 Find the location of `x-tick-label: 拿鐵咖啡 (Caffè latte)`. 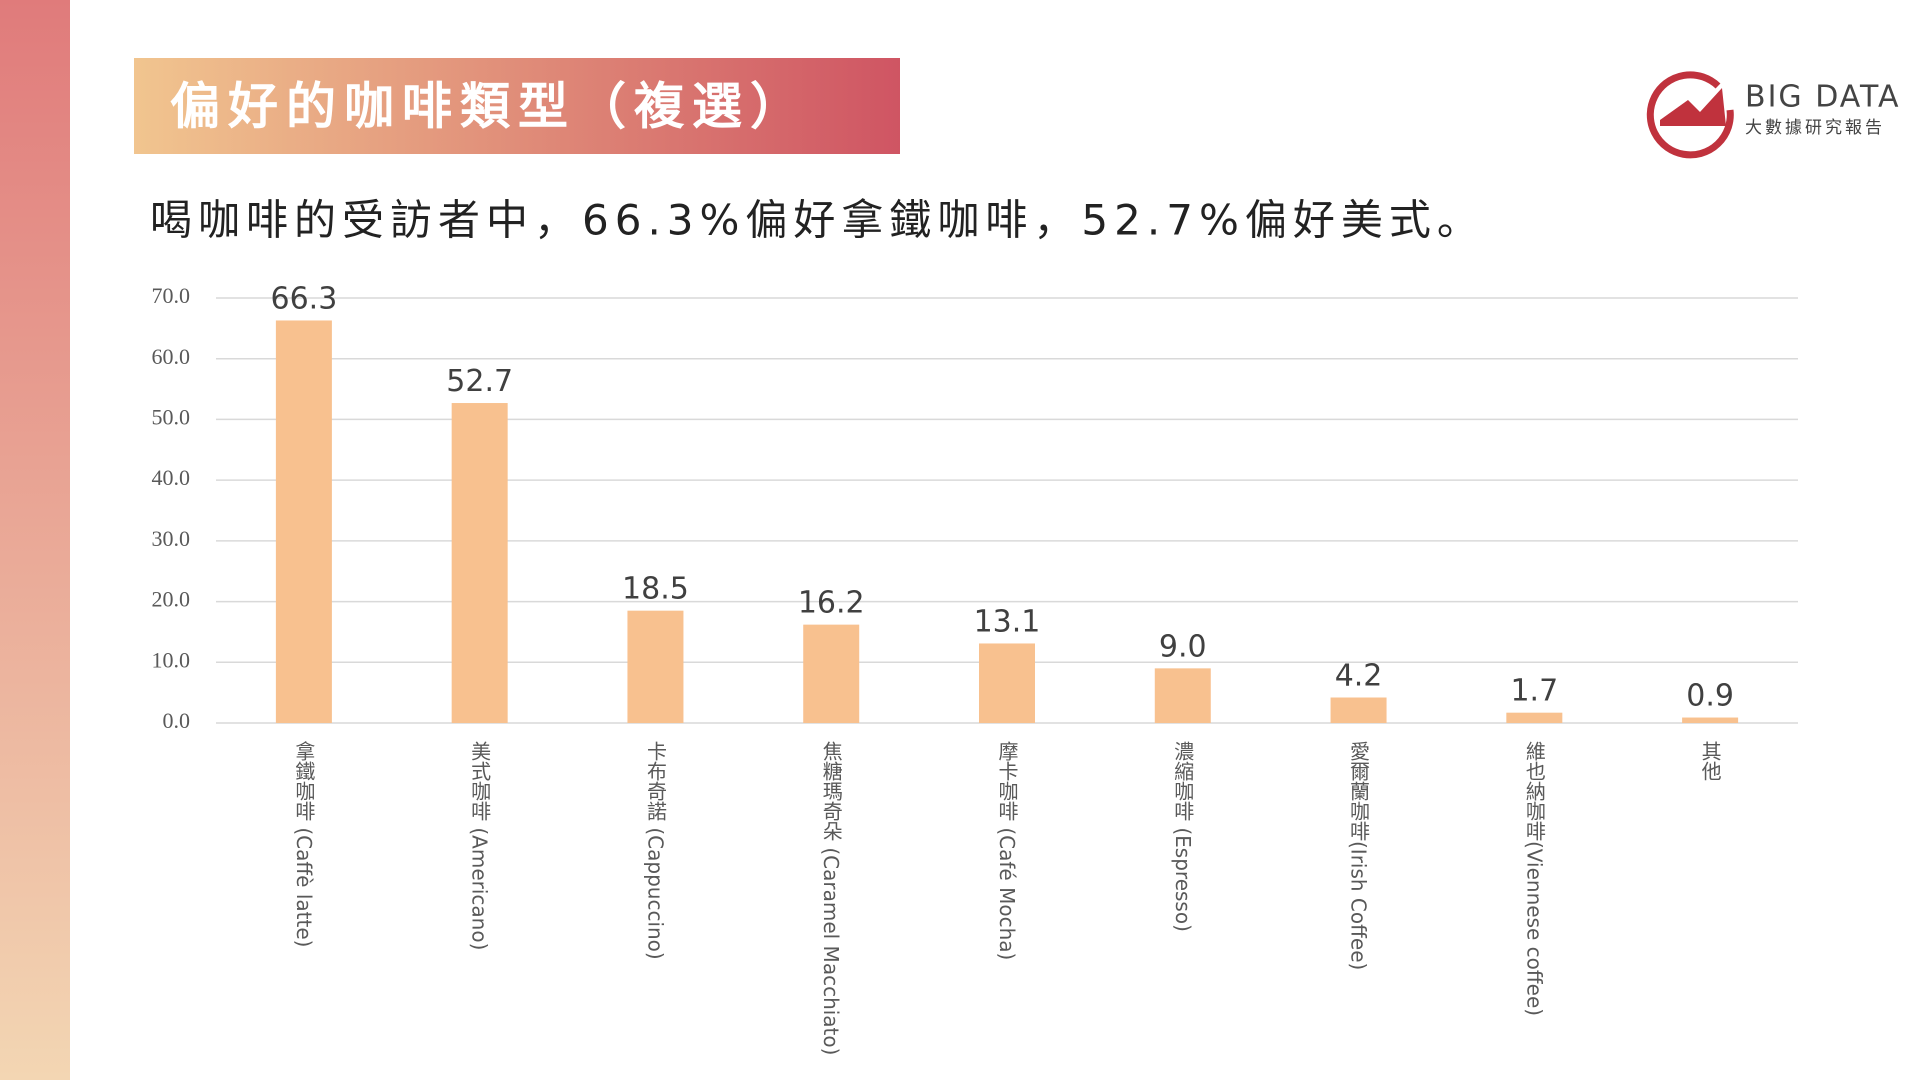

x-tick-label: 拿鐵咖啡 (Caffè latte) is located at coordinates (304, 844).